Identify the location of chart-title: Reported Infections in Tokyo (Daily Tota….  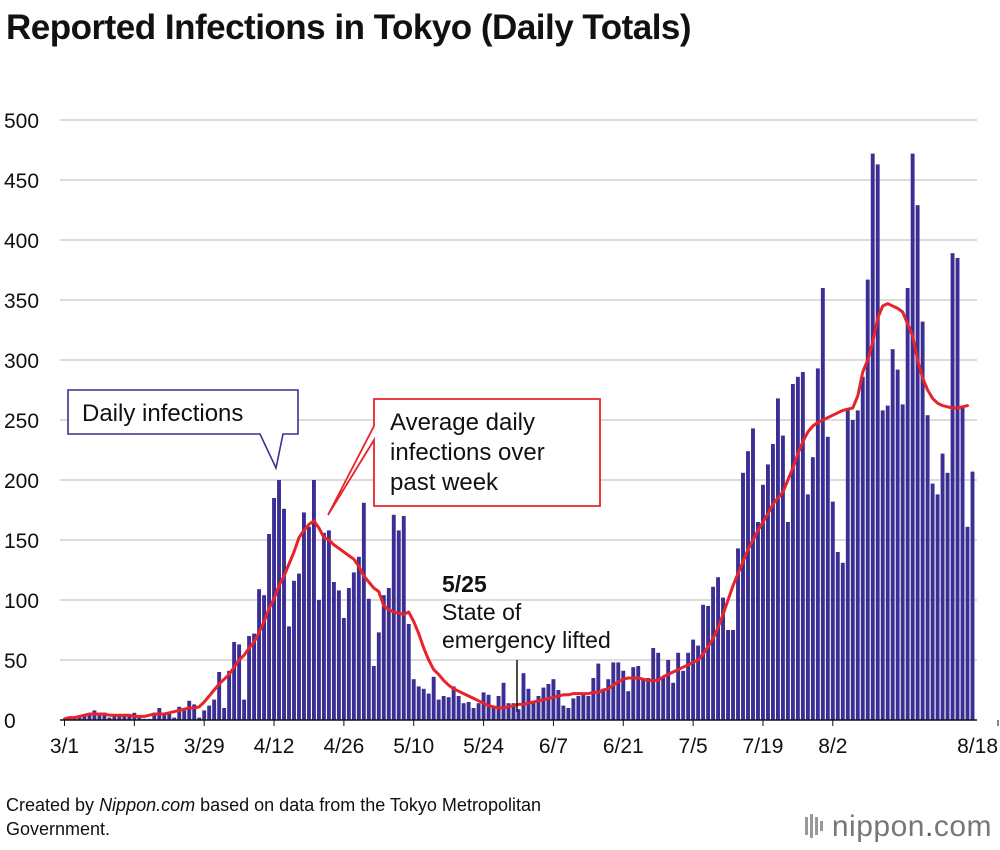
(349, 27).